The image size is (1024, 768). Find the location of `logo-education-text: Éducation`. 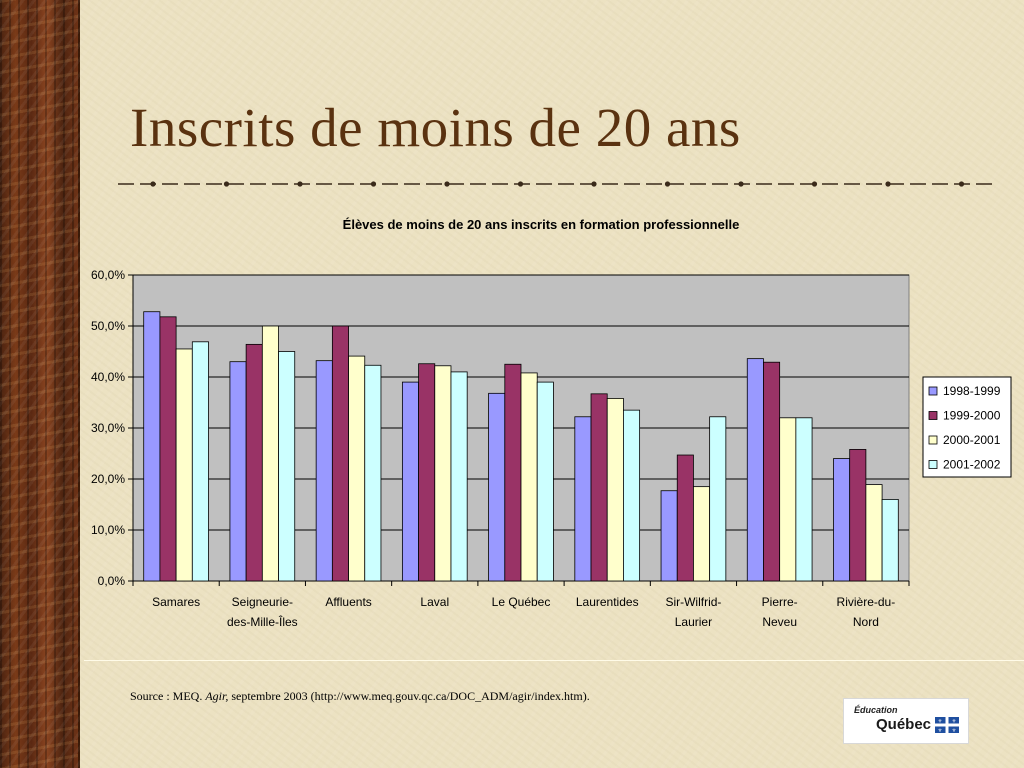

logo-education-text: Éducation is located at coordinates (876, 710).